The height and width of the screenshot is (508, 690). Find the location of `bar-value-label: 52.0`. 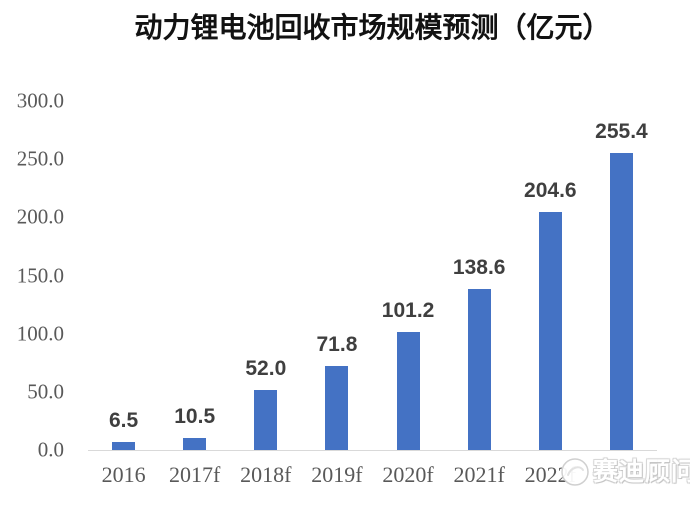

bar-value-label: 52.0 is located at coordinates (266, 368).